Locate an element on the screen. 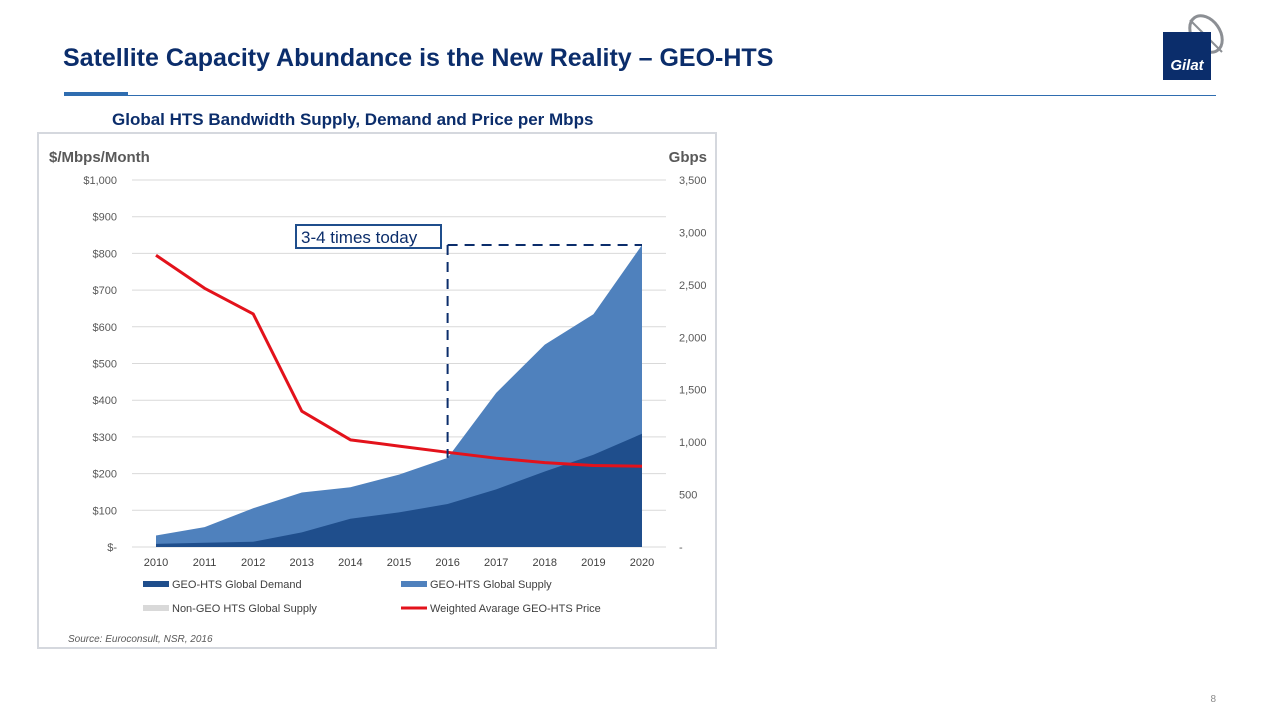  left-tick-label: $700 is located at coordinates (105, 291).